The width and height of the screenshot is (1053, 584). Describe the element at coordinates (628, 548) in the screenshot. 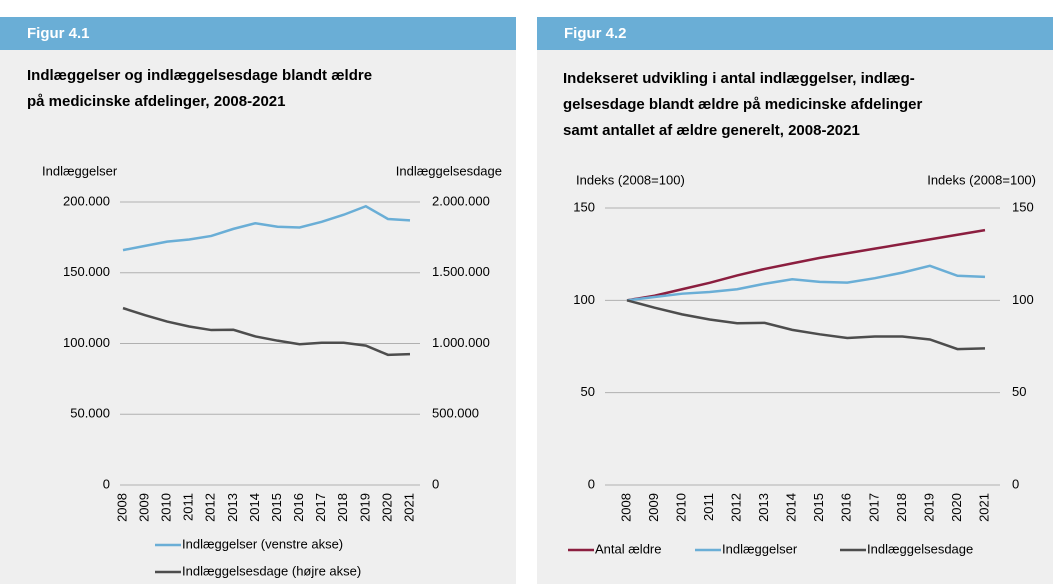

I see `legend-label: Antal ældre` at that location.